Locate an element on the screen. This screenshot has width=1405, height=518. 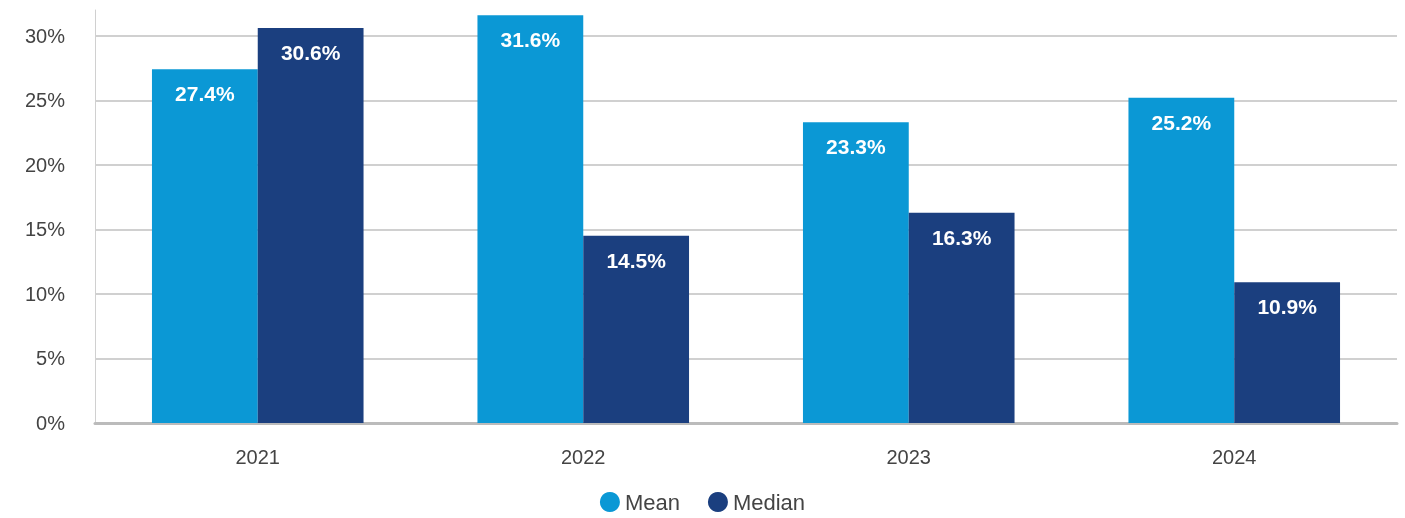
x-tick-label: 2024 is located at coordinates (1234, 457).